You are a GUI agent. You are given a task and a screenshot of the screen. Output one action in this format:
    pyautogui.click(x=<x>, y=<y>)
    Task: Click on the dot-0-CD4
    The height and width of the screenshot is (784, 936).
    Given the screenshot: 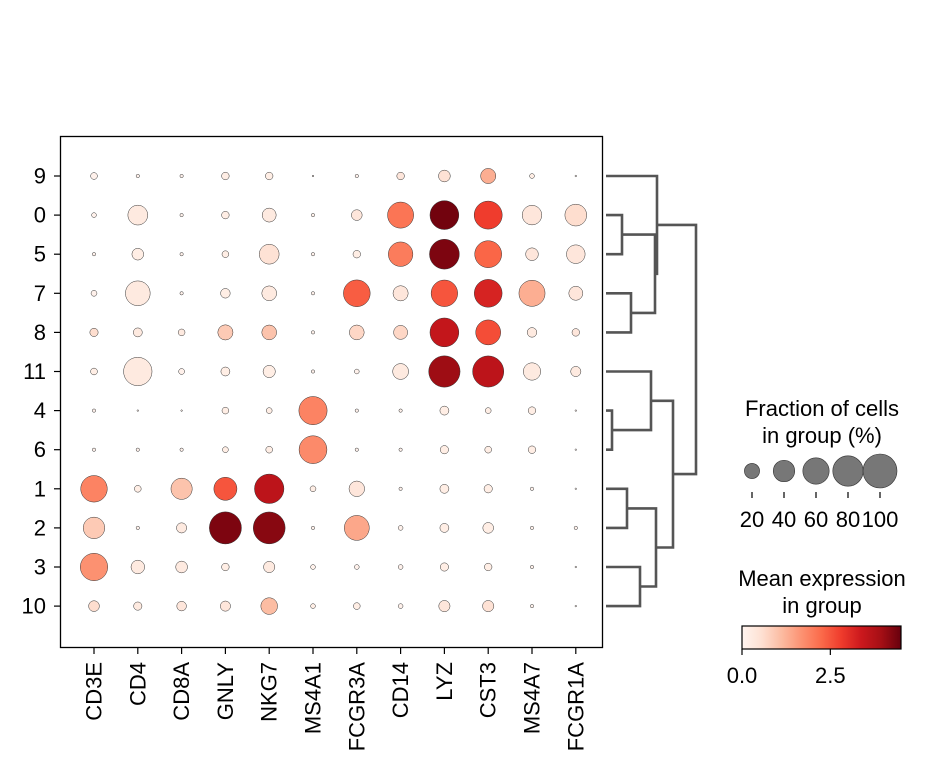 What is the action you would take?
    pyautogui.click(x=137, y=215)
    